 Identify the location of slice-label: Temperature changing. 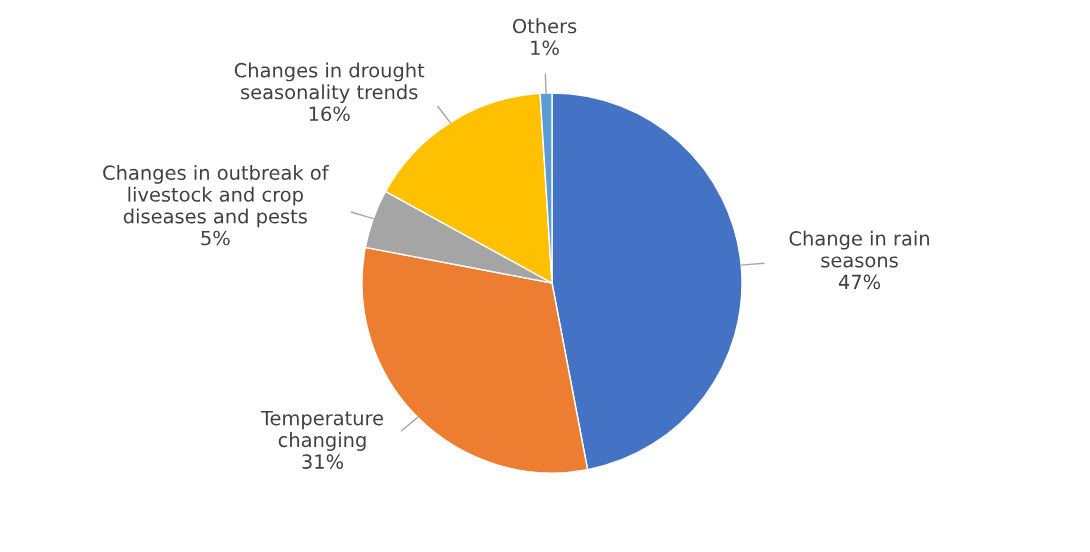
(322, 430).